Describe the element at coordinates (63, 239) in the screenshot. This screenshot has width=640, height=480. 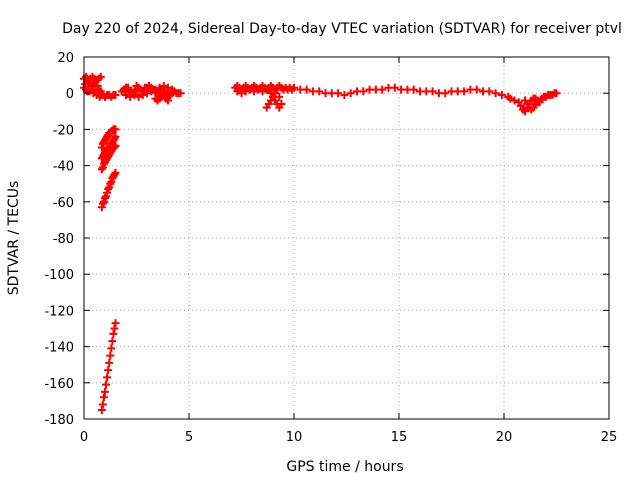
I see `y-tick-label: -80` at that location.